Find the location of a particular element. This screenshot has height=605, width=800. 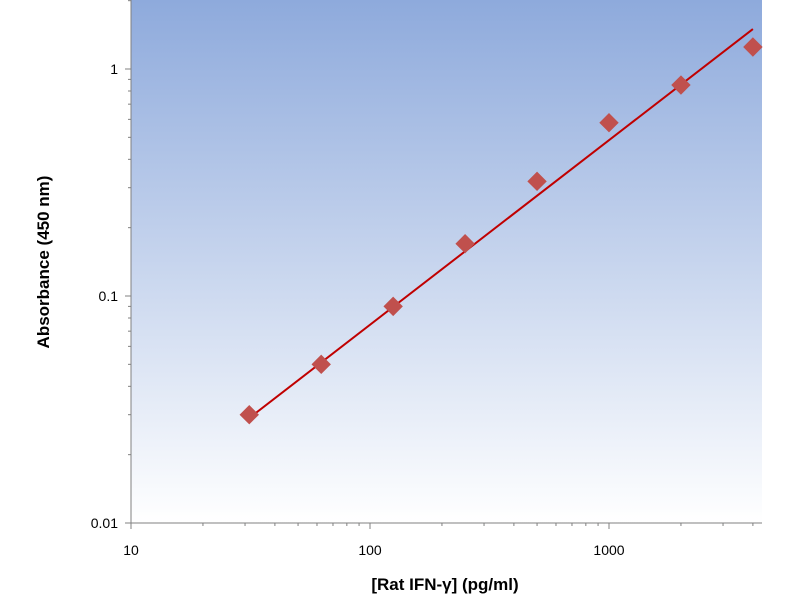

x-tick-label: 100 is located at coordinates (370, 550).